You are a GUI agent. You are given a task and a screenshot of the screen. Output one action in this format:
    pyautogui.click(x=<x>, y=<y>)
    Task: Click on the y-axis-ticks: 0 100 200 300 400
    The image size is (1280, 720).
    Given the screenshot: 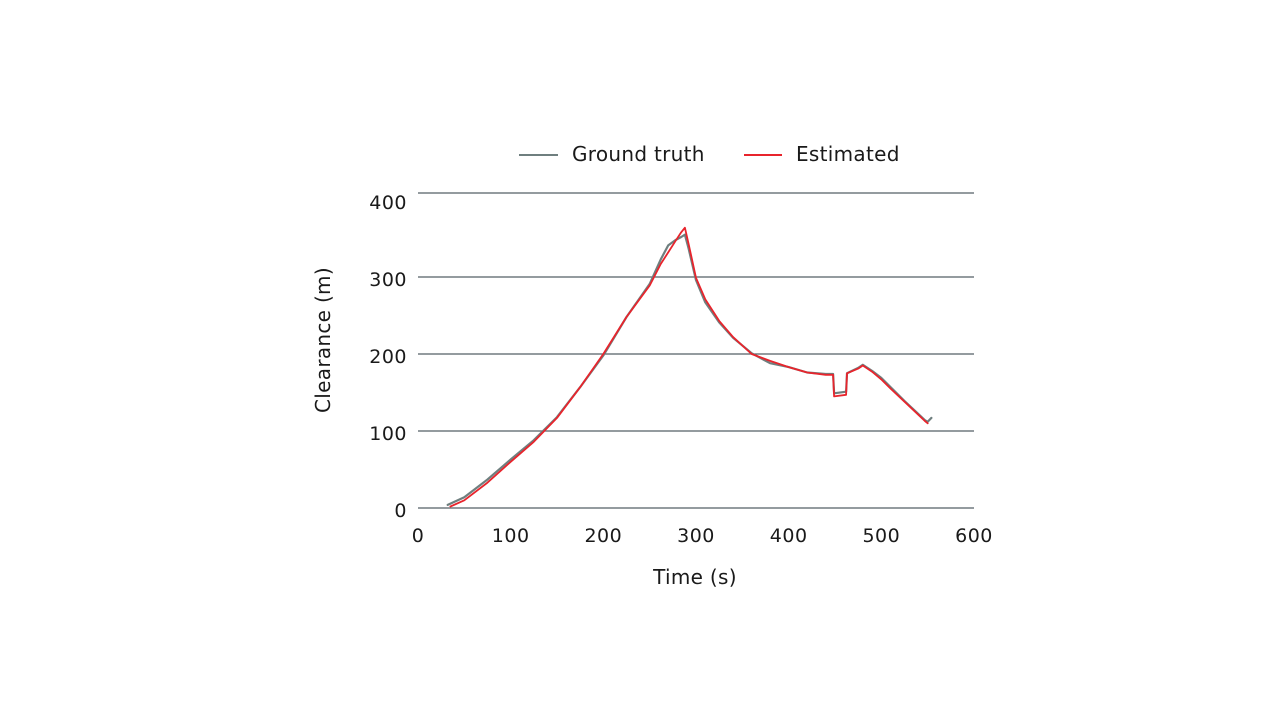 What is the action you would take?
    pyautogui.click(x=388, y=357)
    